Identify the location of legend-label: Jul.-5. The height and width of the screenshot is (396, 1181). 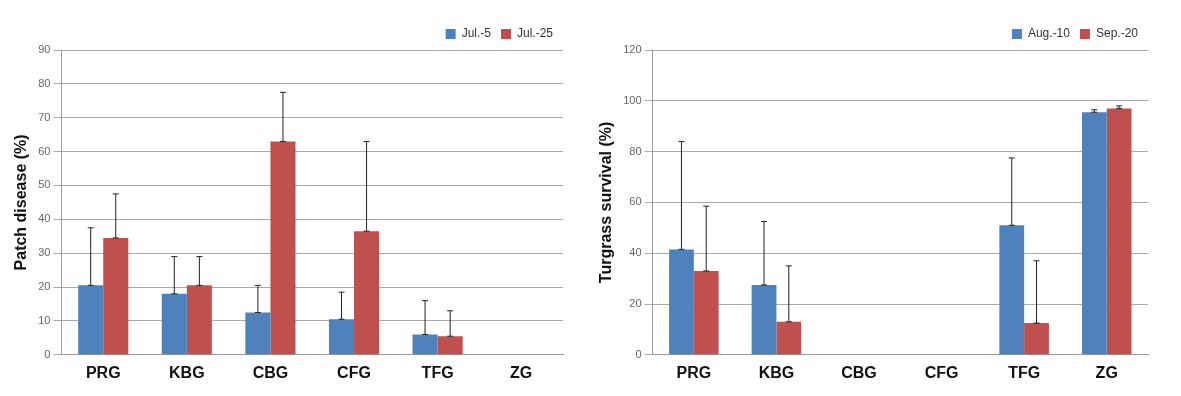
(476, 33).